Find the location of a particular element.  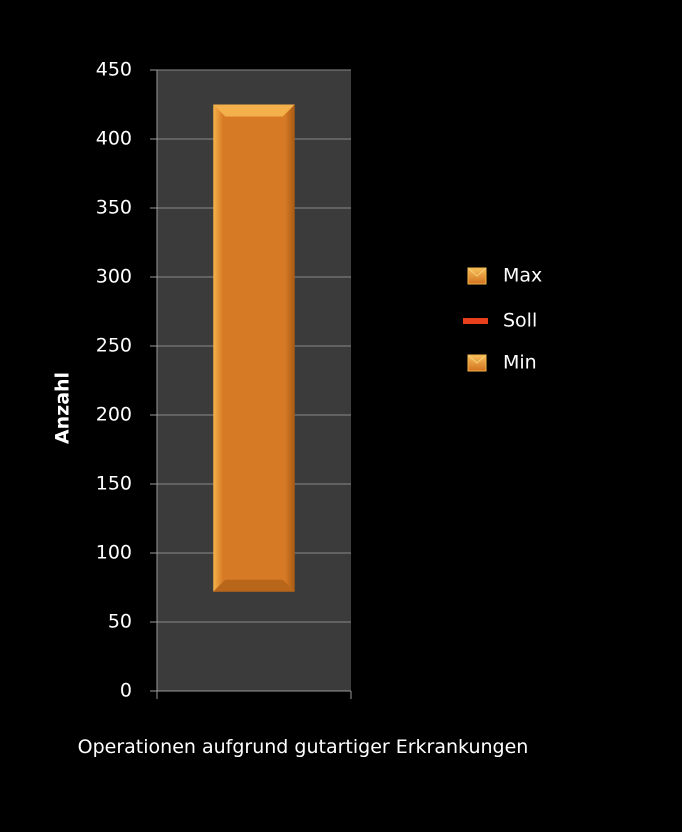

y-tick-label: 100 is located at coordinates (114, 553).